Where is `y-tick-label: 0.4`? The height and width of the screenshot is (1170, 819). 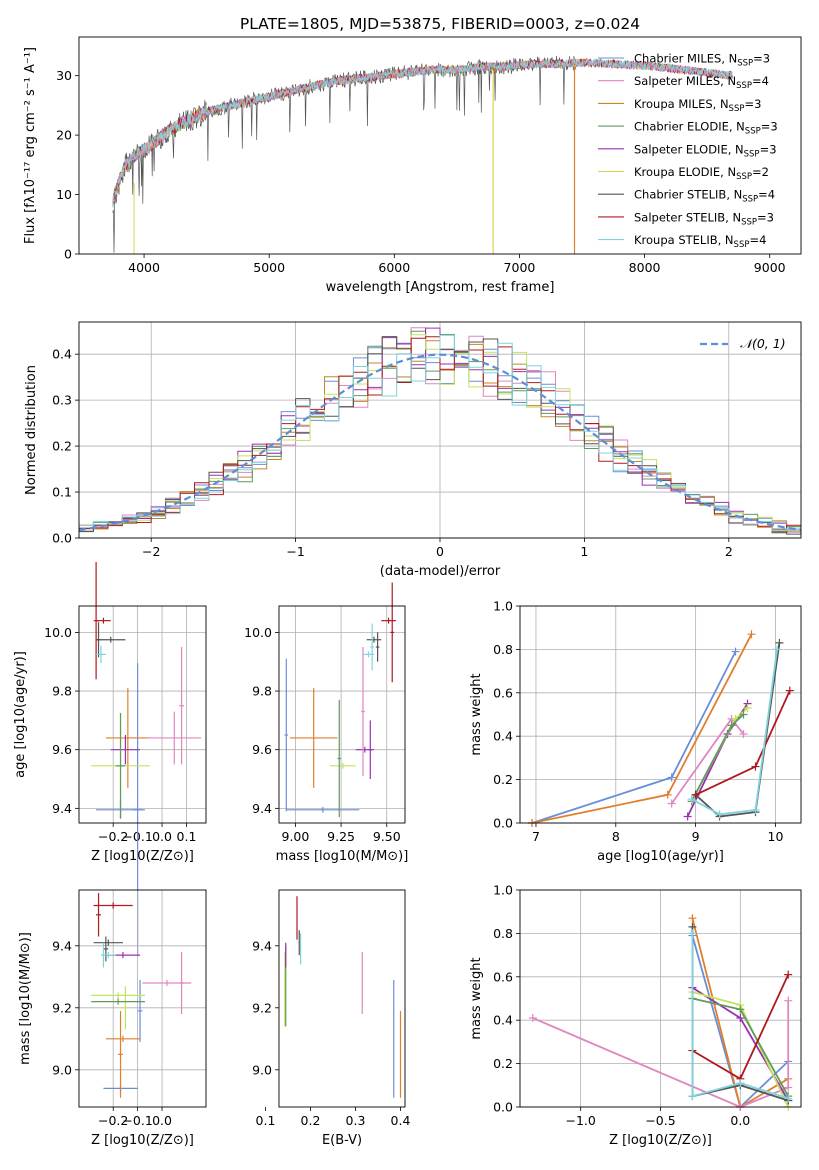
y-tick-label: 0.4 is located at coordinates (503, 1020).